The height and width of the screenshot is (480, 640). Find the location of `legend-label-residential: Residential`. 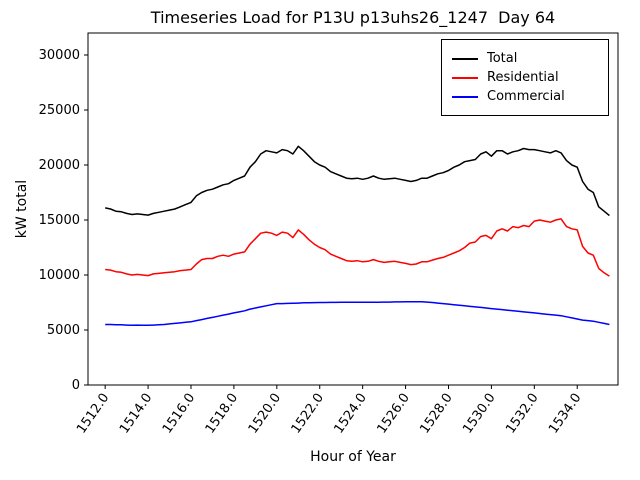

legend-label-residential: Residential is located at coordinates (523, 77).